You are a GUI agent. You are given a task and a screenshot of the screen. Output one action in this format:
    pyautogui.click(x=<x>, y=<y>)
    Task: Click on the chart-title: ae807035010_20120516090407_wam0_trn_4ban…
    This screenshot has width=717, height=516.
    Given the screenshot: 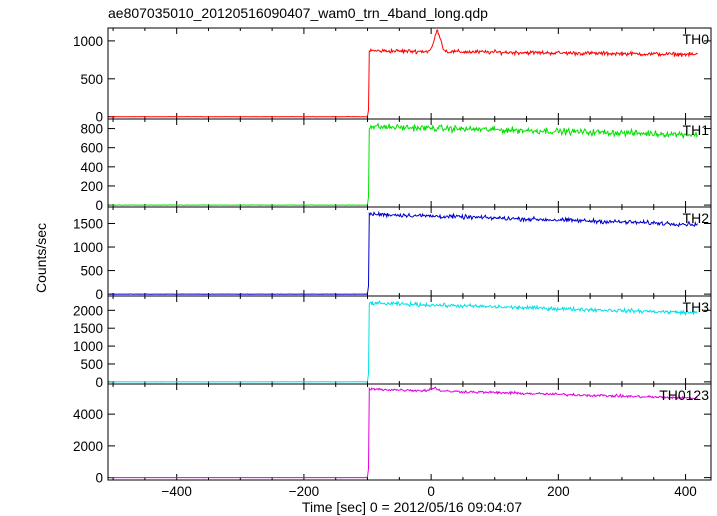 What is the action you would take?
    pyautogui.click(x=298, y=13)
    